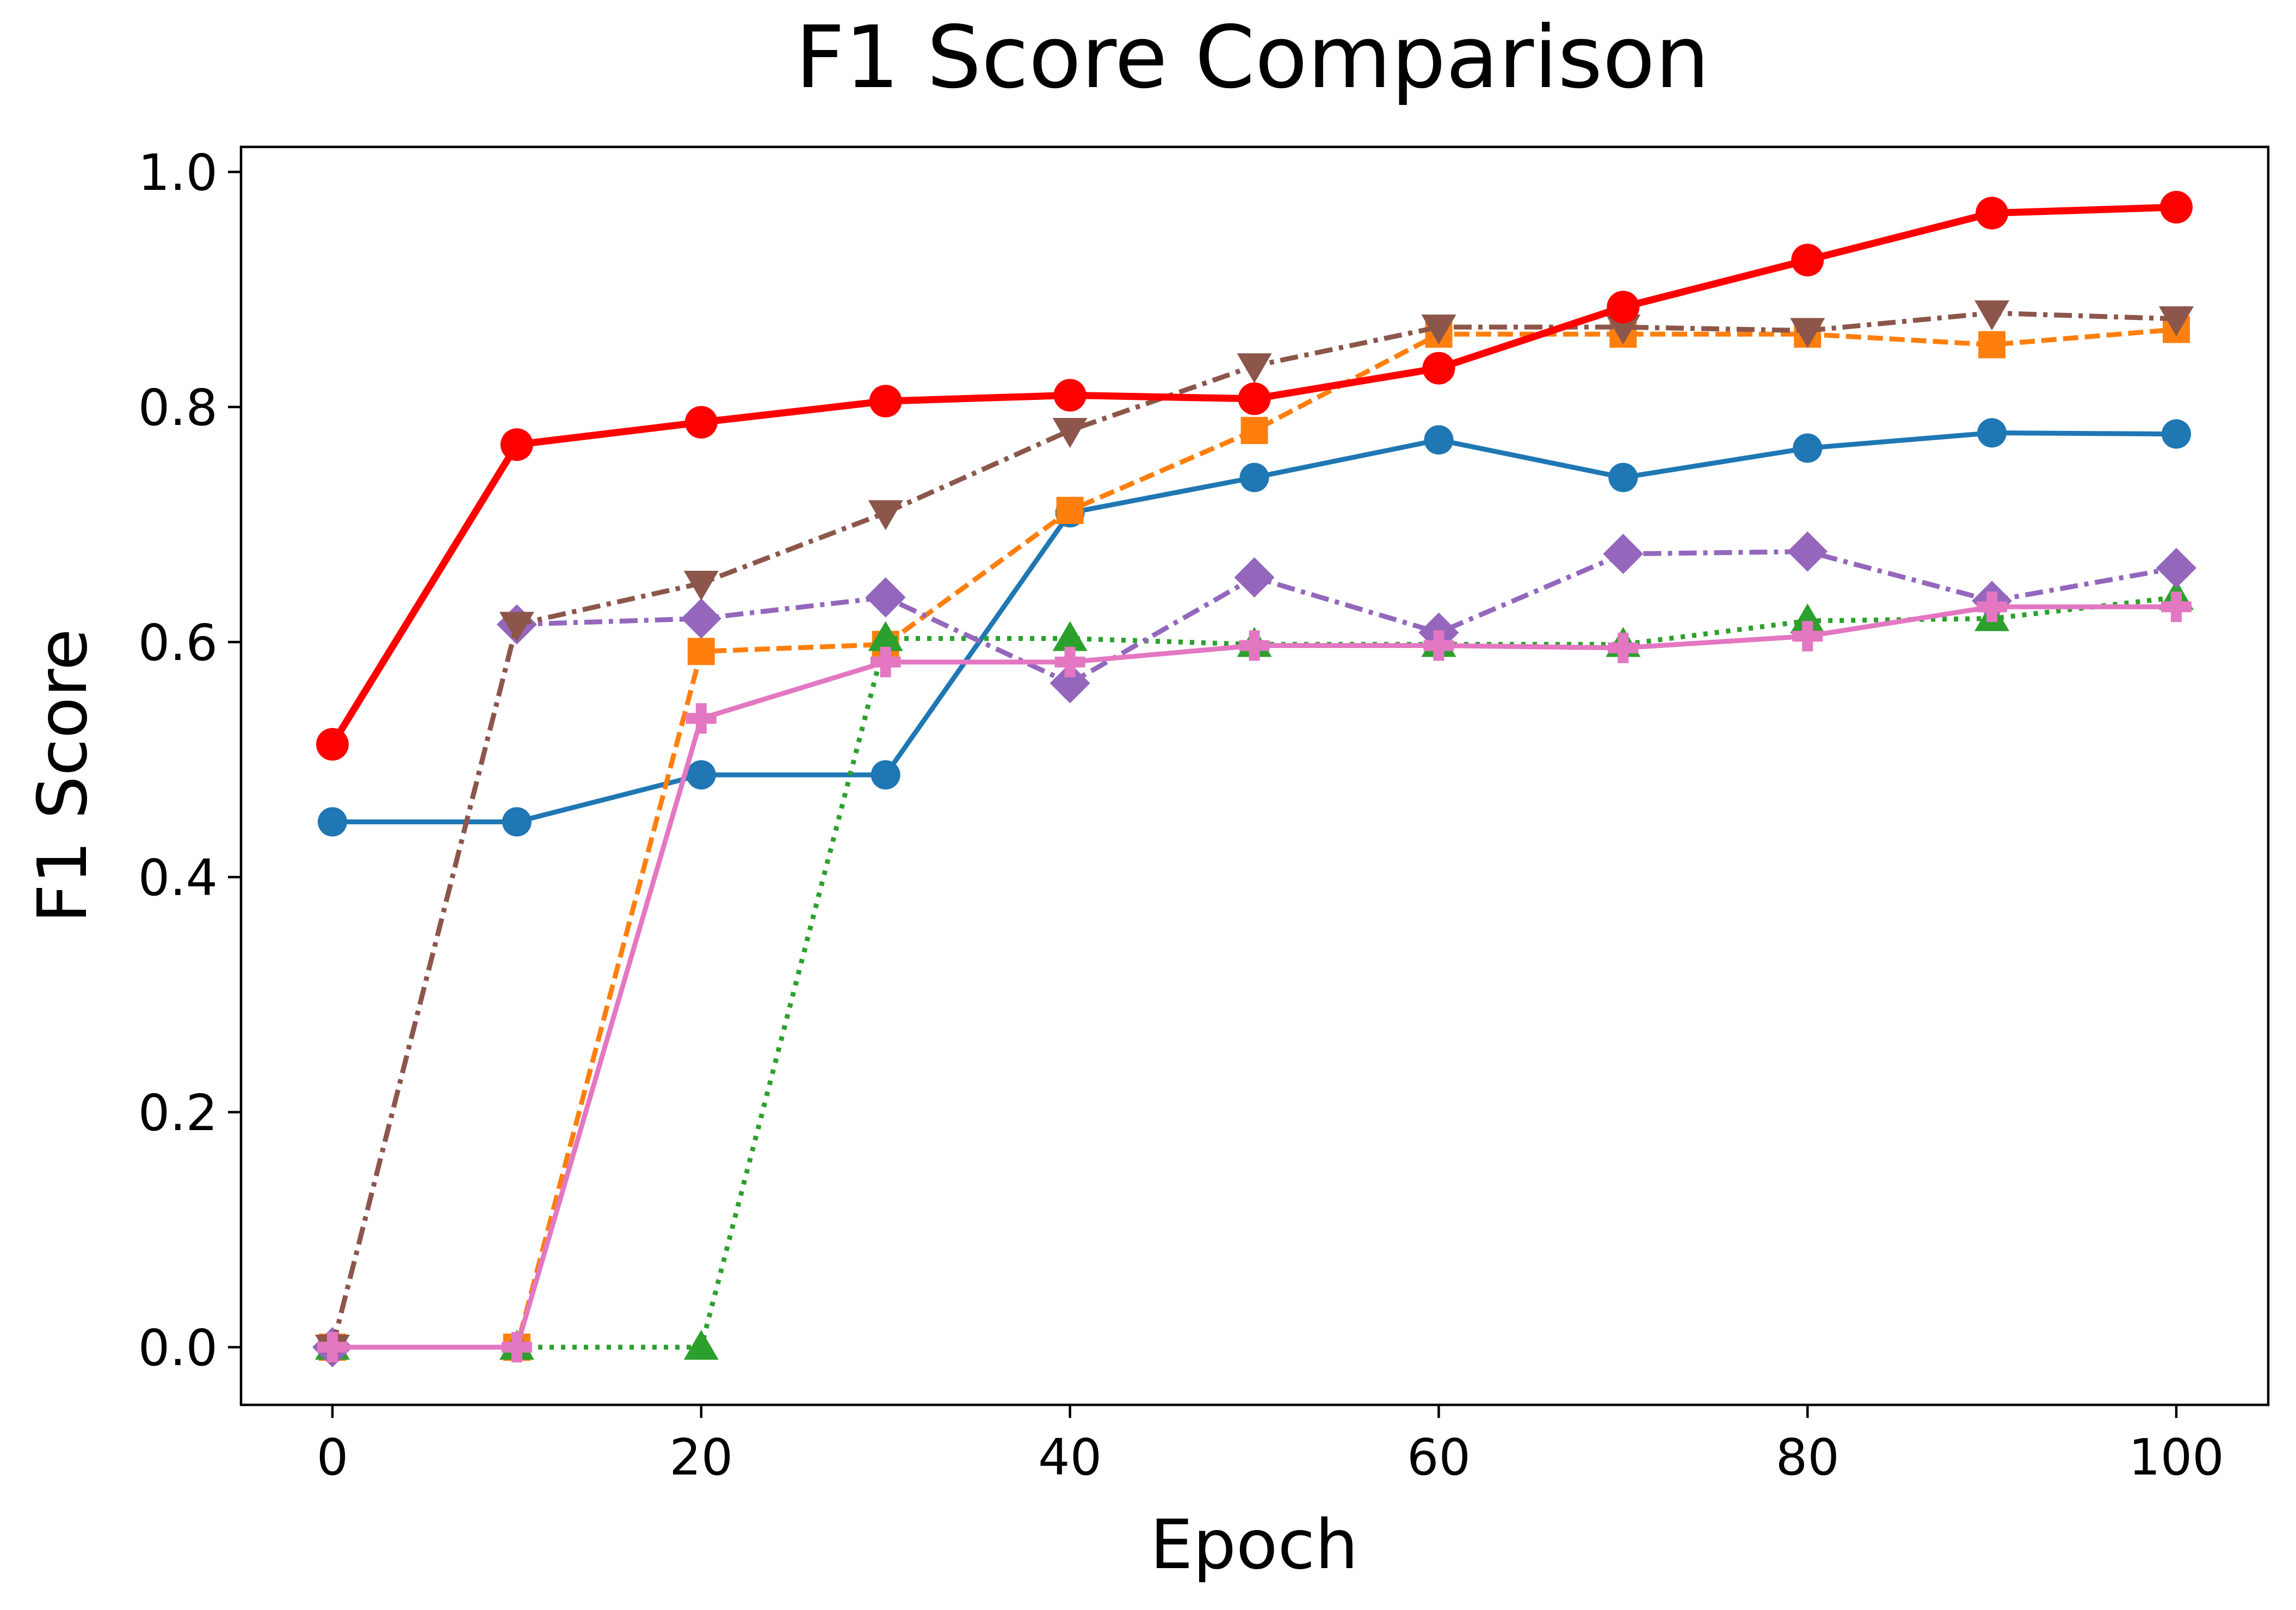 This screenshot has height=1610, width=2296. Describe the element at coordinates (1808, 1457) in the screenshot. I see `x-tick-label: 80` at that location.